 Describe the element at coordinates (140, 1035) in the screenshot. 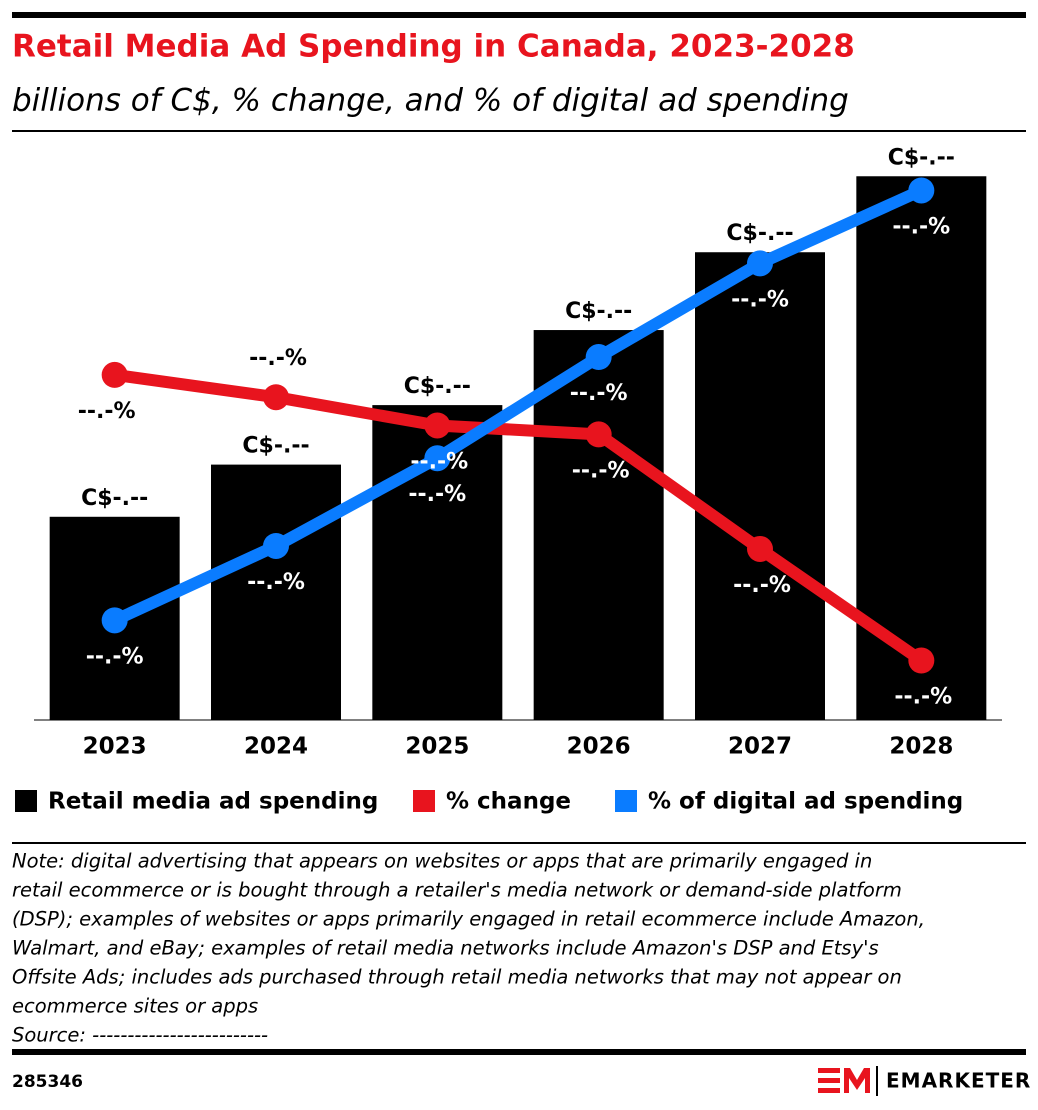

I see `note-line: Source: -------------------------` at that location.